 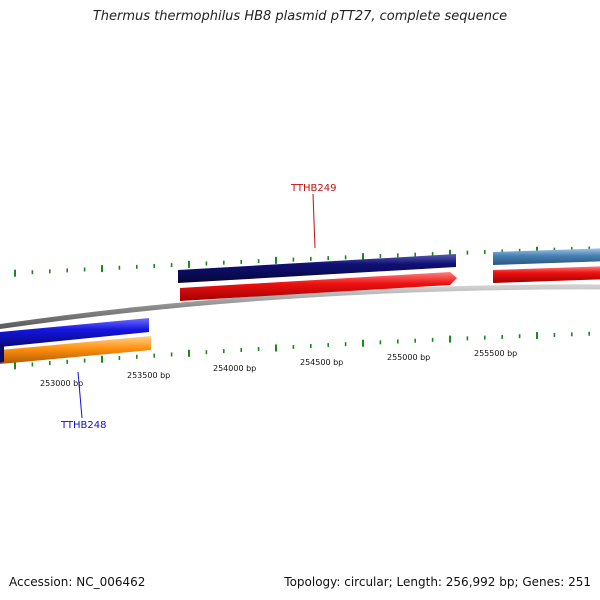 I want to click on gene-label-tthb249: TTHB249, so click(x=313, y=188).